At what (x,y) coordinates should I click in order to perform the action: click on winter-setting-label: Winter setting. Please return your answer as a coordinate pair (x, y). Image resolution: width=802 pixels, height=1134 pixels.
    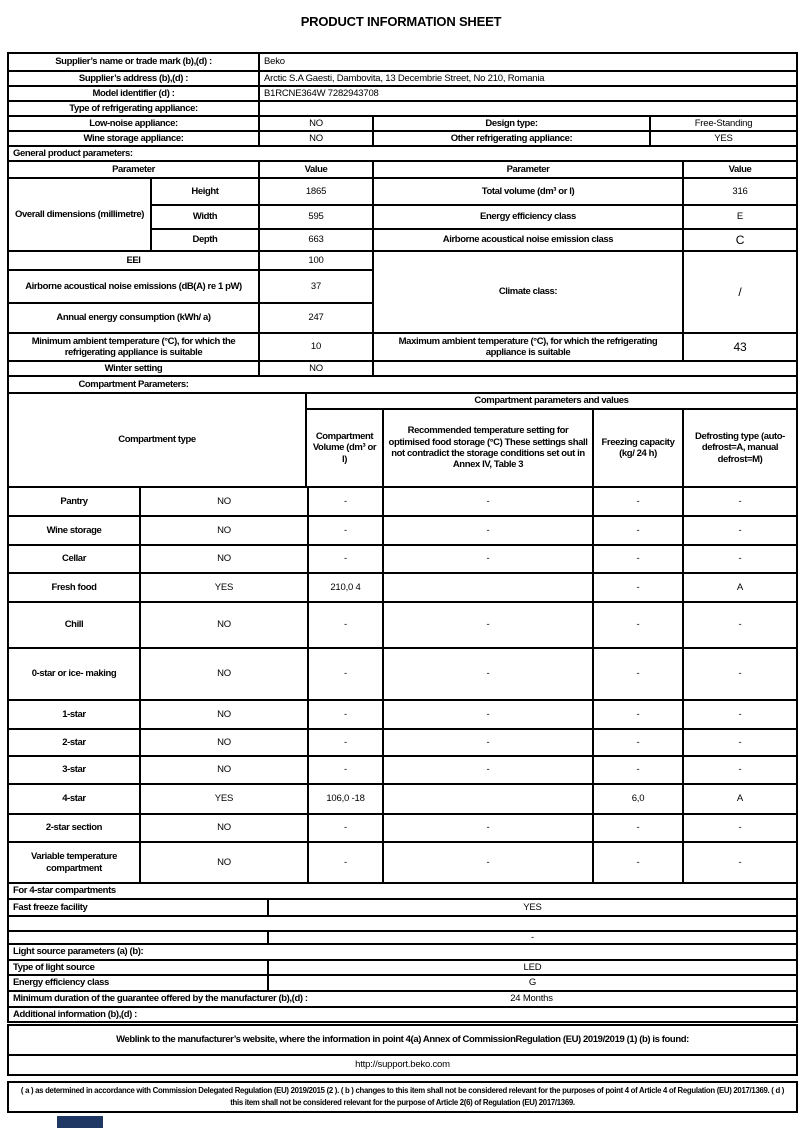
    Looking at the image, I should click on (133, 368).